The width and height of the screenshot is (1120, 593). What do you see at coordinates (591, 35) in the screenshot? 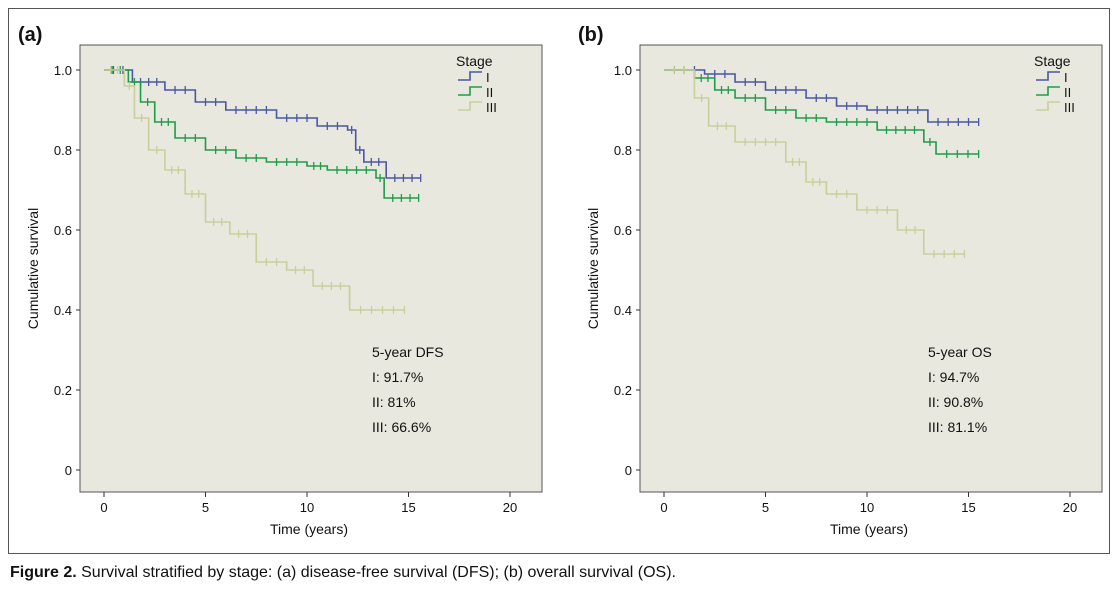
I see `panel-b-label: (b)` at bounding box center [591, 35].